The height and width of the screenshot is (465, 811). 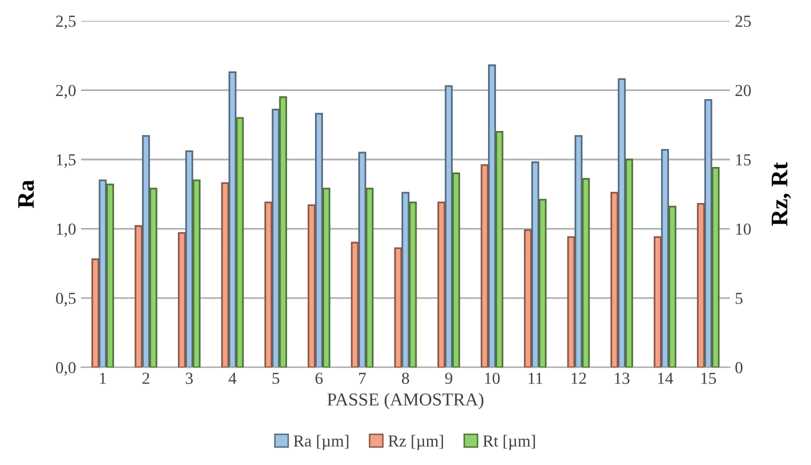 I want to click on y2-tick-label: 20, so click(x=743, y=90).